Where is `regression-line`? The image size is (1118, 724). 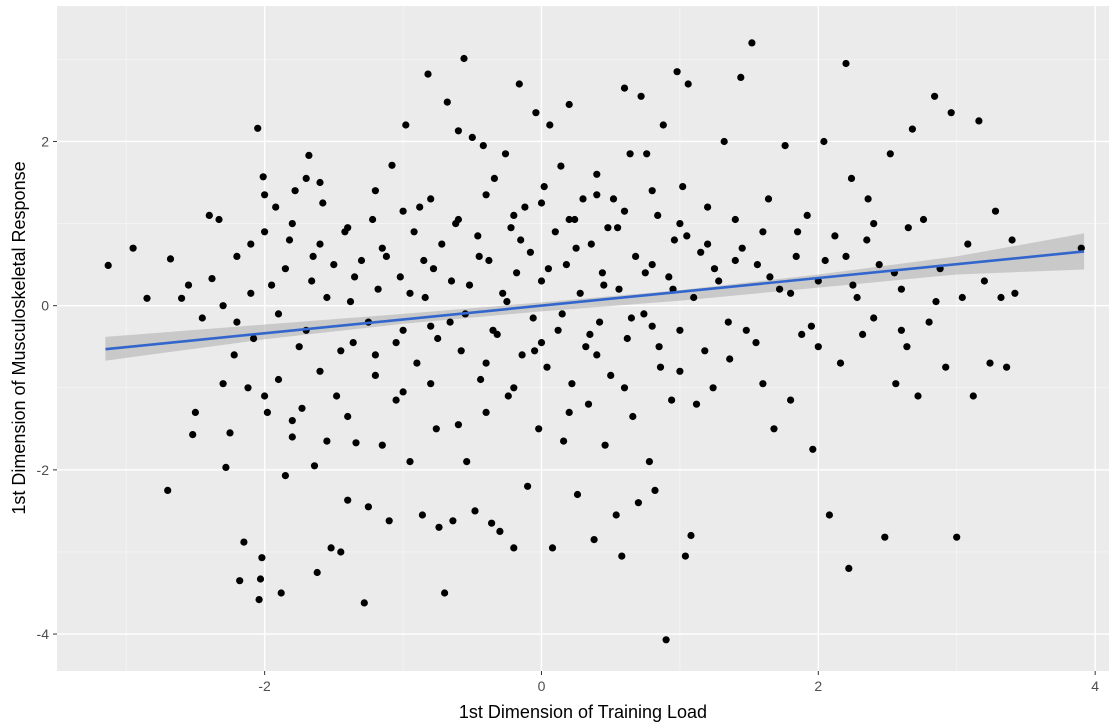
regression-line is located at coordinates (595, 300).